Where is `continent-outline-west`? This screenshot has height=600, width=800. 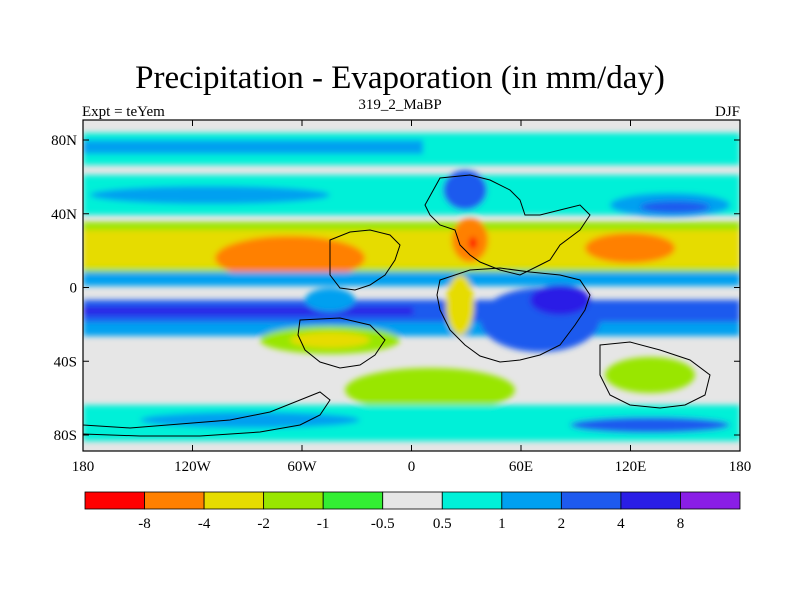 continent-outline-west is located at coordinates (365, 260).